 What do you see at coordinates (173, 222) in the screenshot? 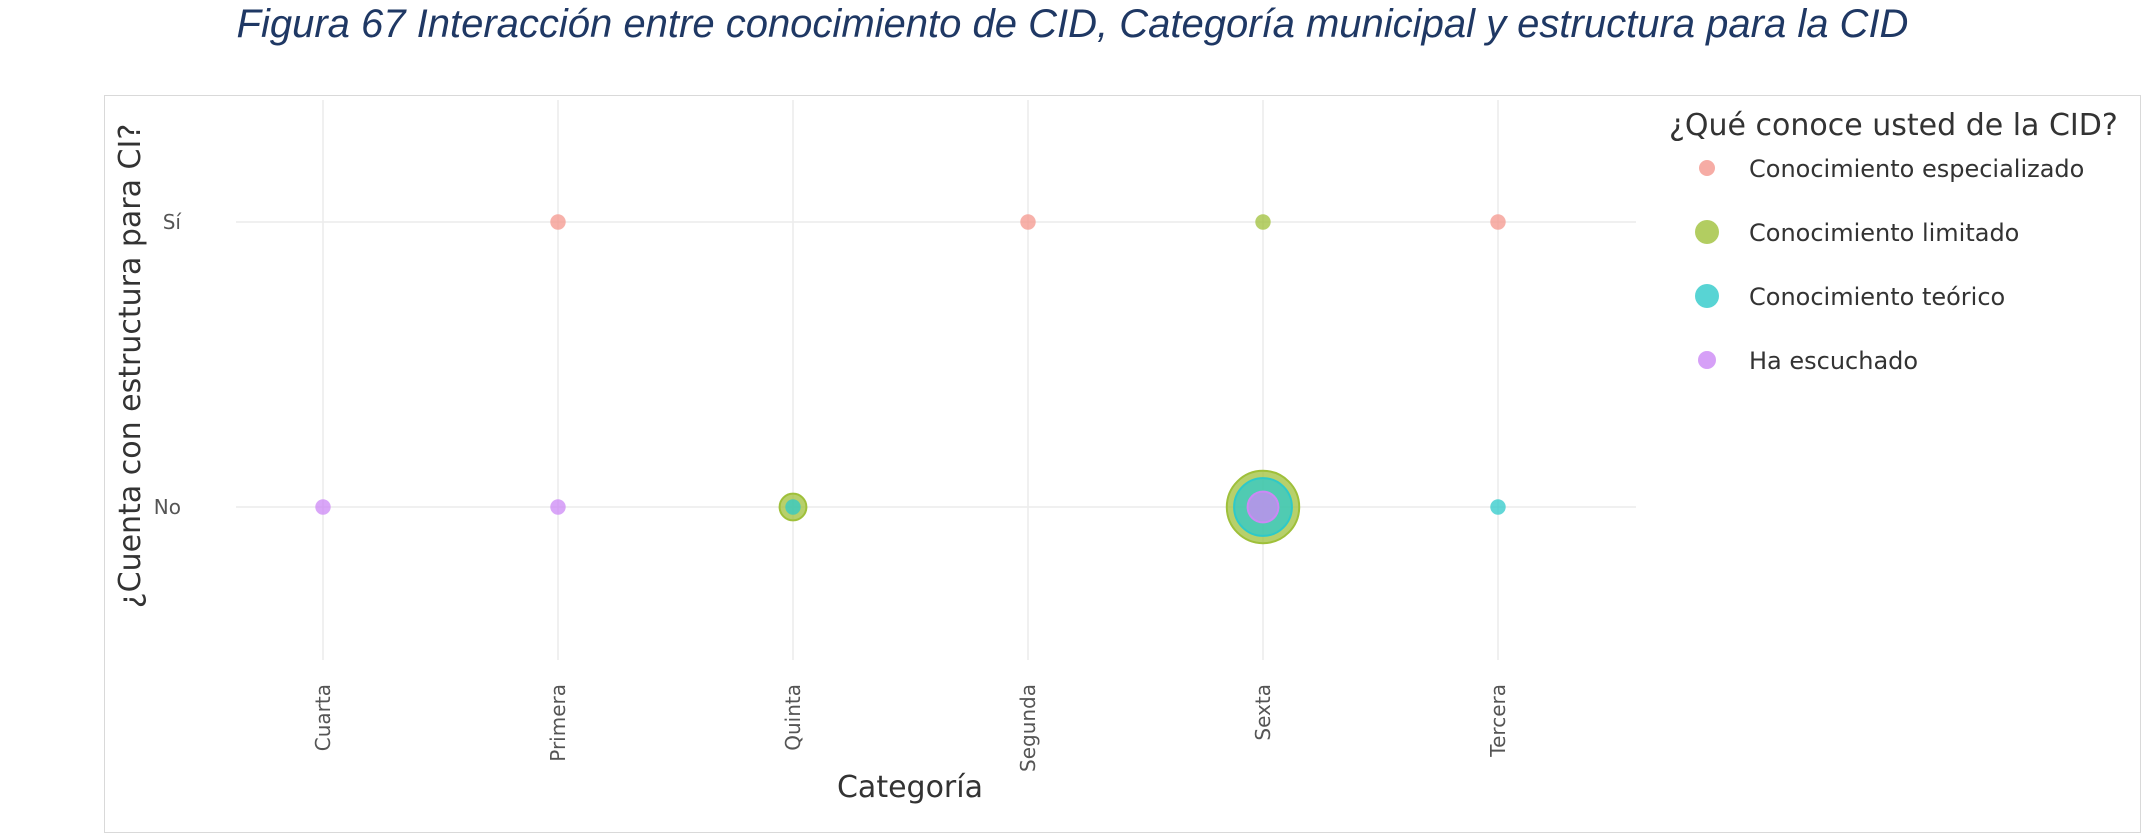
I see `y-tick-label: Sí` at bounding box center [173, 222].